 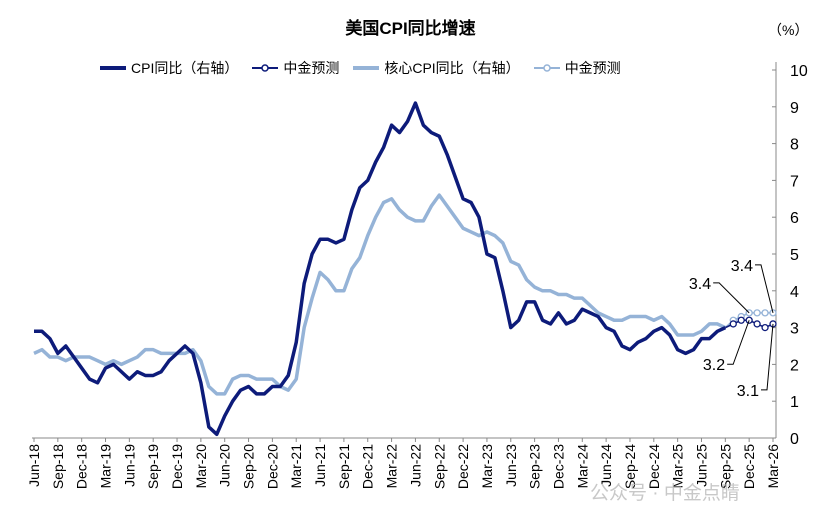 What do you see at coordinates (106, 466) in the screenshot?
I see `x-tick-label: Mar-19` at bounding box center [106, 466].